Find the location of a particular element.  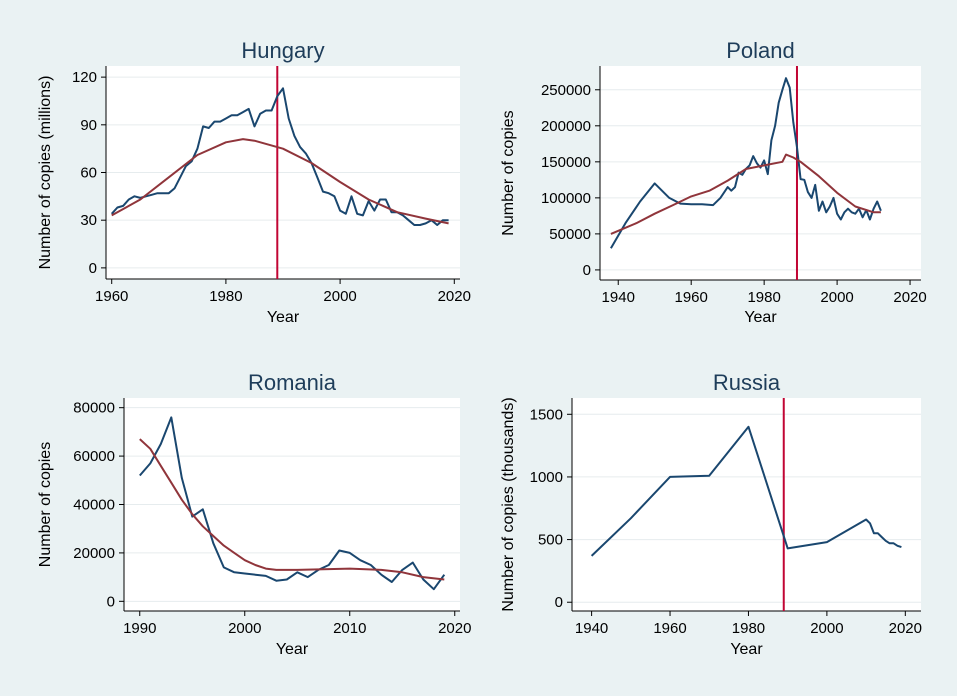

panel-title: Hungary is located at coordinates (282, 50).